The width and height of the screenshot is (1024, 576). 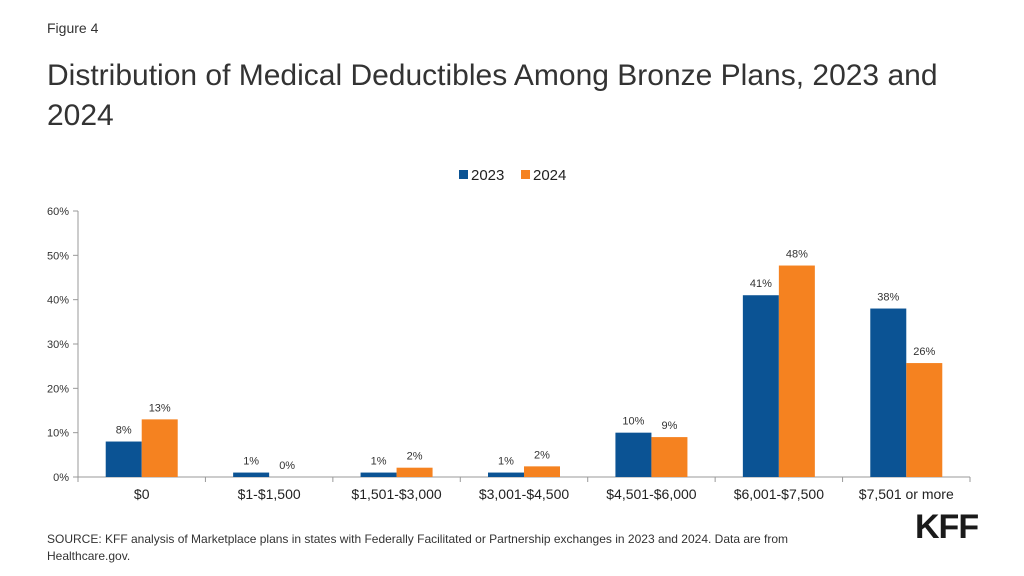 What do you see at coordinates (669, 426) in the screenshot?
I see `data-label-2024-4: 9%` at bounding box center [669, 426].